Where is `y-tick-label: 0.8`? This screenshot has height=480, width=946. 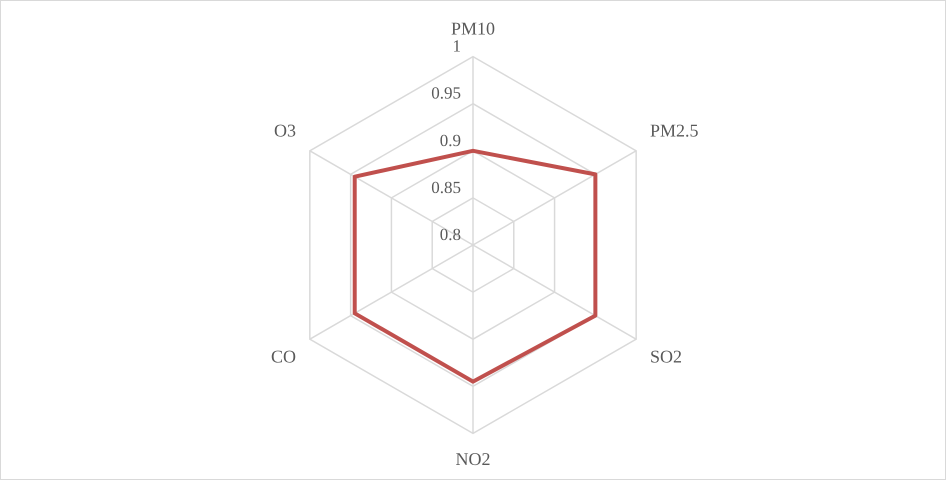 y-tick-label: 0.8 is located at coordinates (450, 234).